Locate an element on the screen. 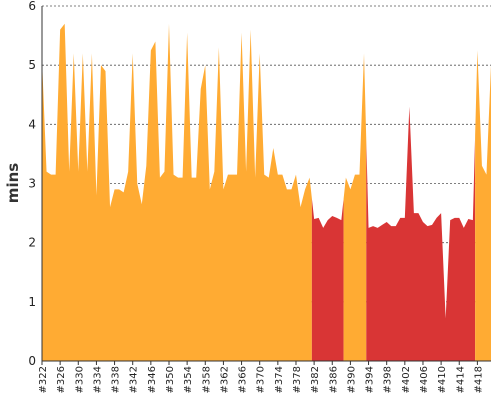 The height and width of the screenshot is (400, 500). x-tick-label: #382 is located at coordinates (315, 379).